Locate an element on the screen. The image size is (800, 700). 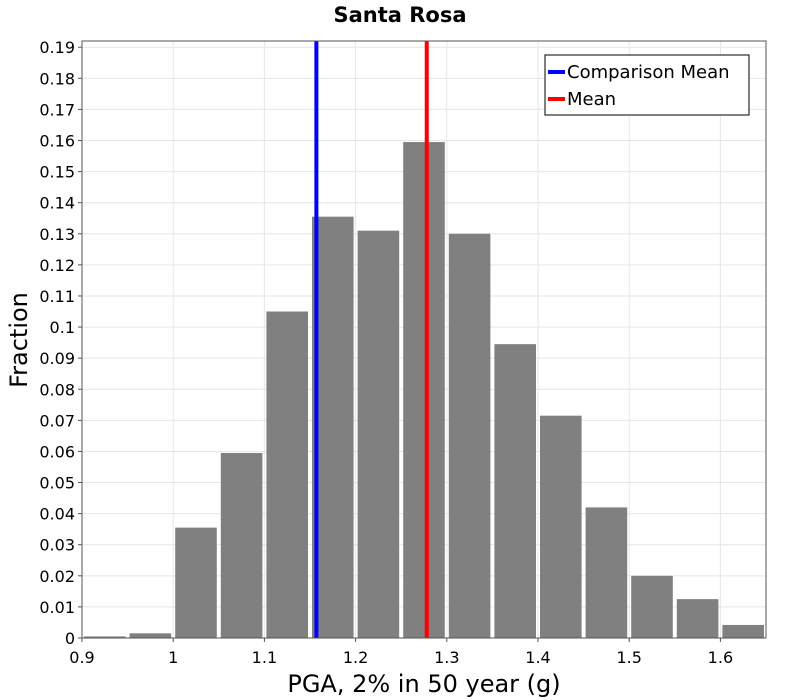
y-tick-label: 0.05 is located at coordinates (57, 483).